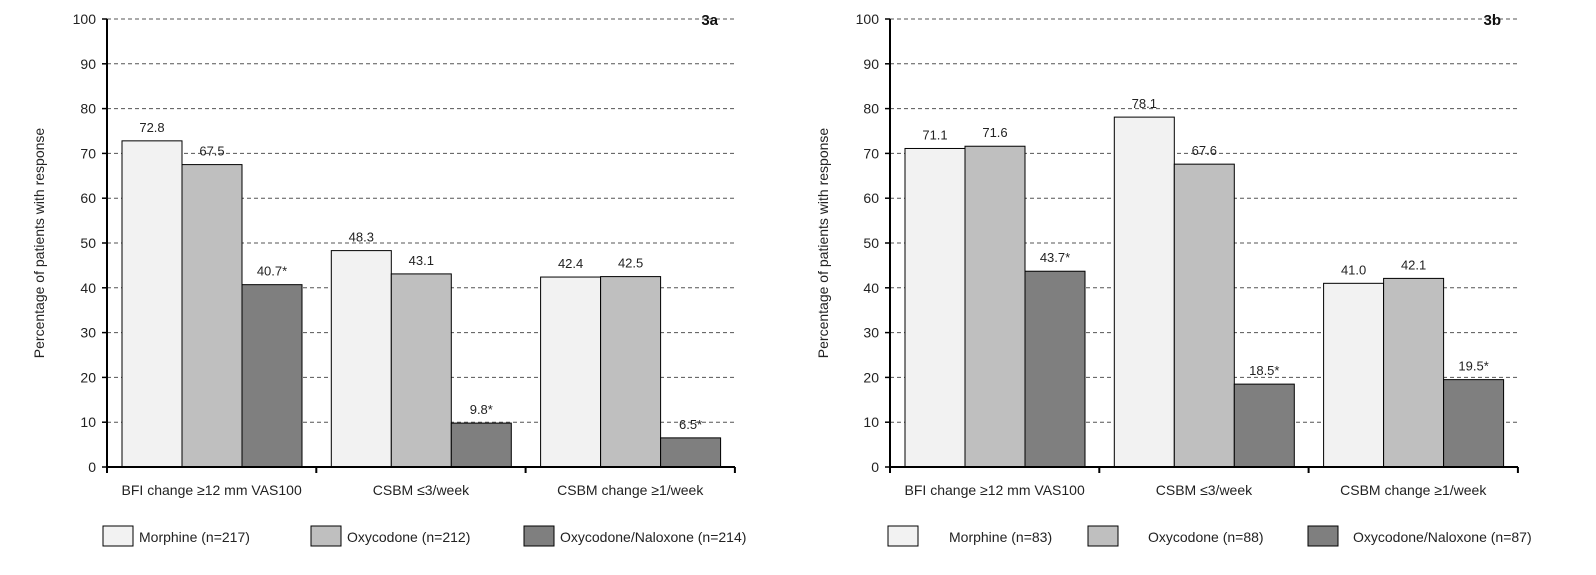 The height and width of the screenshot is (575, 1596). I want to click on bar-value-label: 78.1, so click(1144, 103).